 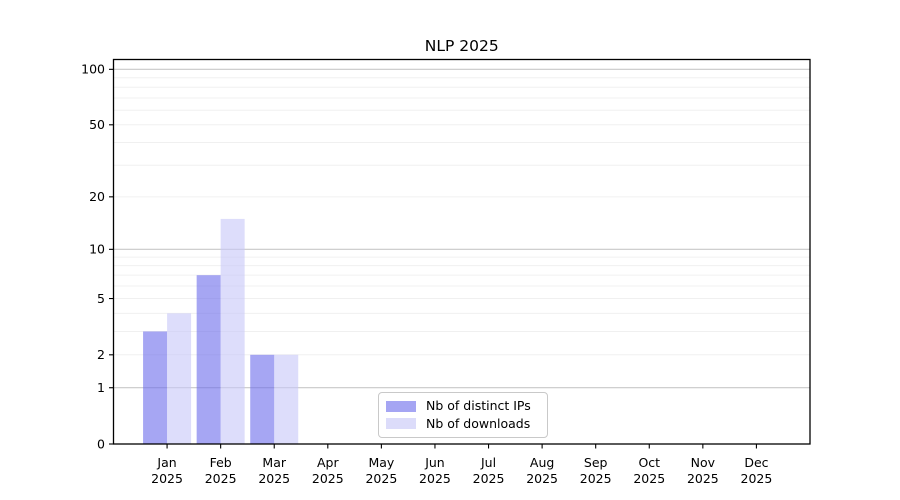 What do you see at coordinates (542, 462) in the screenshot?
I see `x-tick-label-month: Aug` at bounding box center [542, 462].